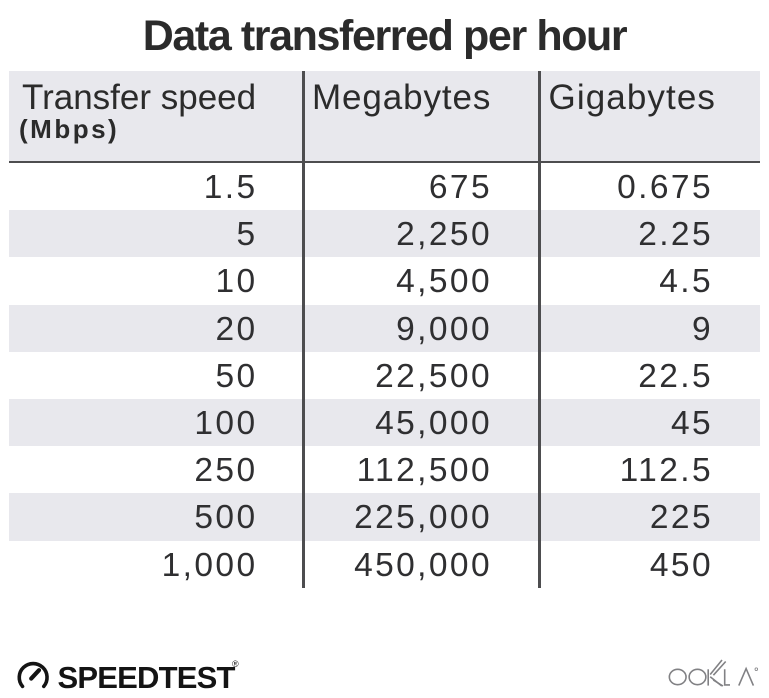 The image size is (769, 698). What do you see at coordinates (147, 677) in the screenshot?
I see `svg-text: SPEEDTEST` at bounding box center [147, 677].